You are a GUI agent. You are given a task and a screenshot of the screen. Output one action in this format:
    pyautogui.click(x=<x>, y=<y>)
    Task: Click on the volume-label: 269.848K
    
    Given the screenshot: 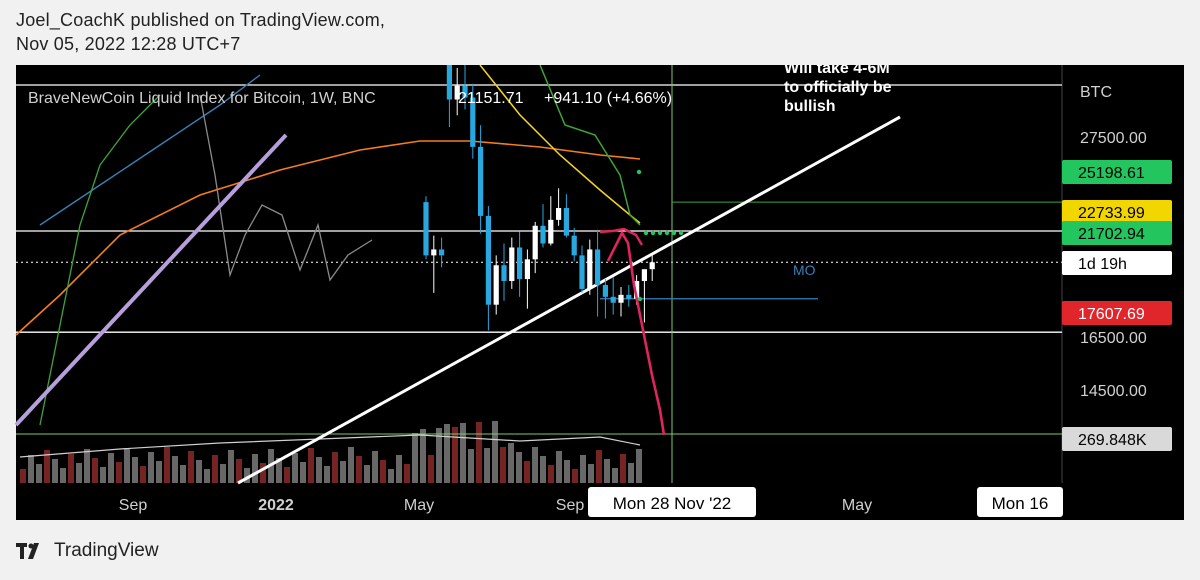 What is the action you would take?
    pyautogui.click(x=1112, y=440)
    